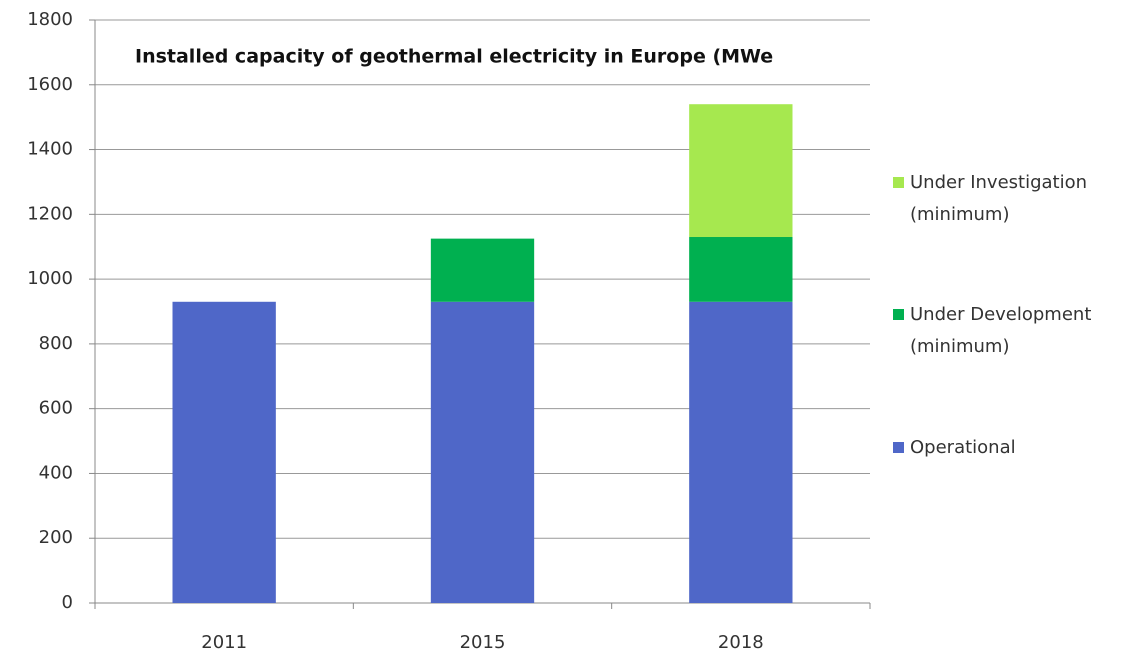 The height and width of the screenshot is (659, 1138). What do you see at coordinates (224, 642) in the screenshot?
I see `x-tick-label: 2011` at bounding box center [224, 642].